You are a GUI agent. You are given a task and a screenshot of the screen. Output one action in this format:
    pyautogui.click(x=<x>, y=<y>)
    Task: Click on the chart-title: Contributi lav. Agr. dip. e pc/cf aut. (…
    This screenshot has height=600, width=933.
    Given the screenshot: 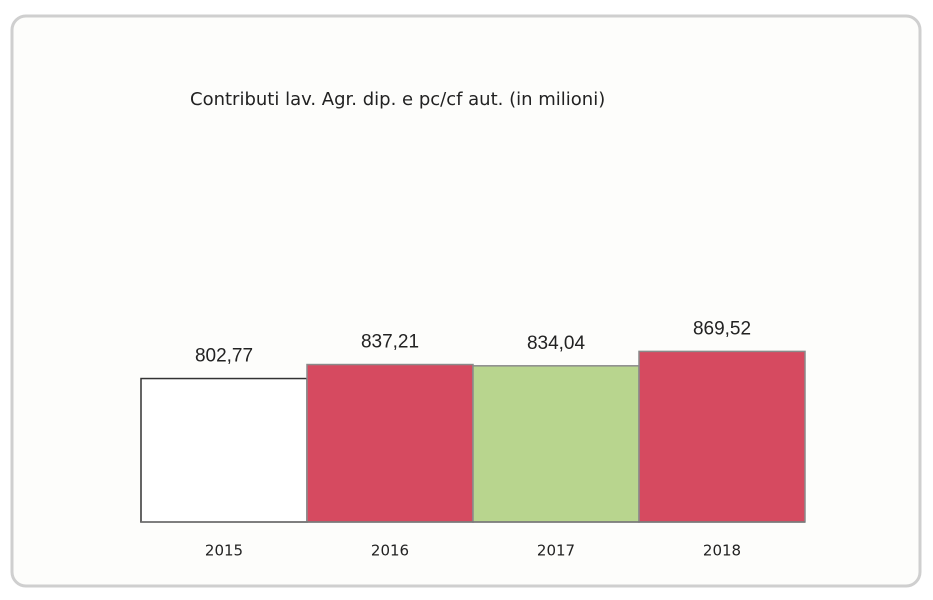 What is the action you would take?
    pyautogui.click(x=397, y=99)
    